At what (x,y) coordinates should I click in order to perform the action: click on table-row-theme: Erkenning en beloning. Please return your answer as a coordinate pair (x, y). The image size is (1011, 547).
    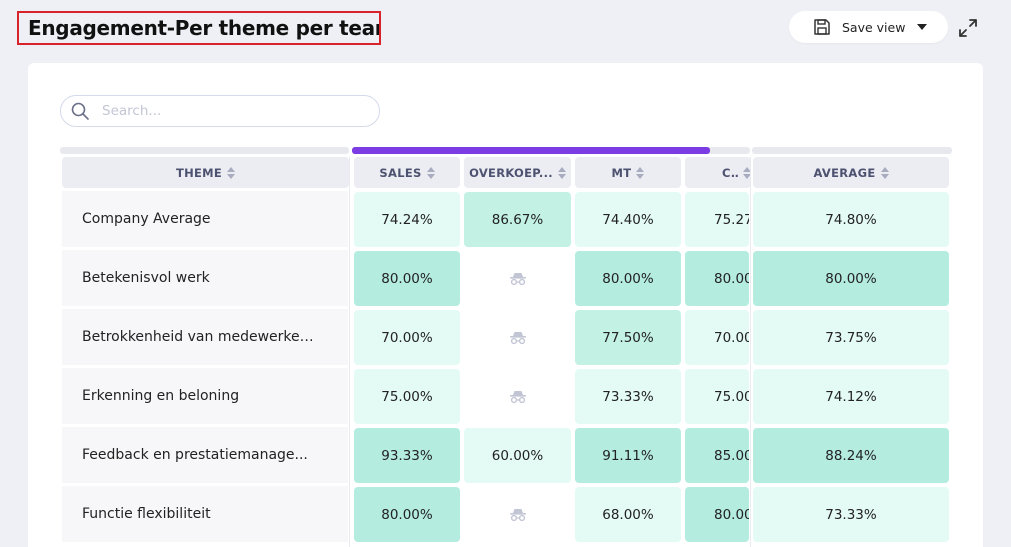
    Looking at the image, I should click on (205, 396).